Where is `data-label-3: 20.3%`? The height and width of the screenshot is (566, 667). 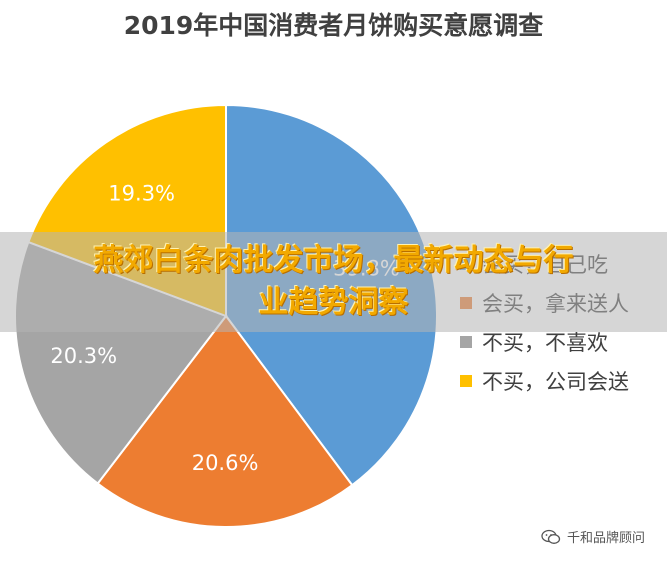 data-label-3: 20.3% is located at coordinates (83, 356).